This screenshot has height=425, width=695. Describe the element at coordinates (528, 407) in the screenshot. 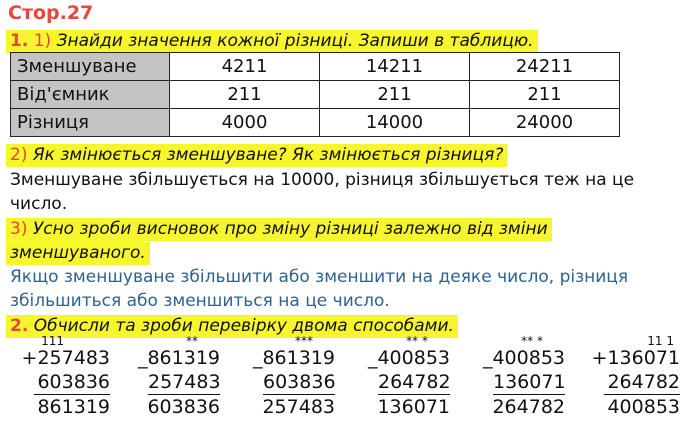

I see `result: 264782` at that location.